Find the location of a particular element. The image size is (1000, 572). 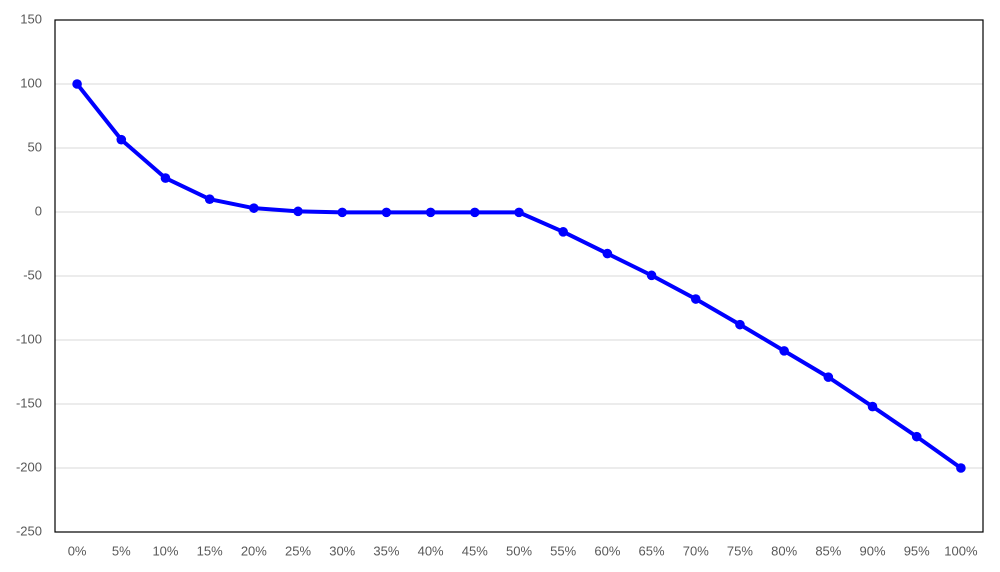

y-tick-label: -250 is located at coordinates (29, 530).